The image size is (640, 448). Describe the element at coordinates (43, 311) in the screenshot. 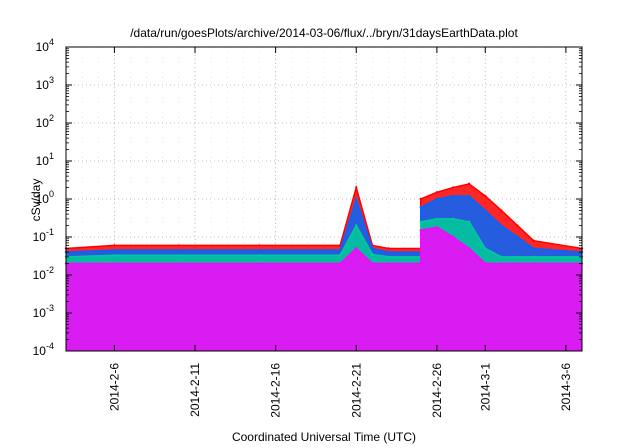

I see `y-tick-label: 10⁻³` at that location.